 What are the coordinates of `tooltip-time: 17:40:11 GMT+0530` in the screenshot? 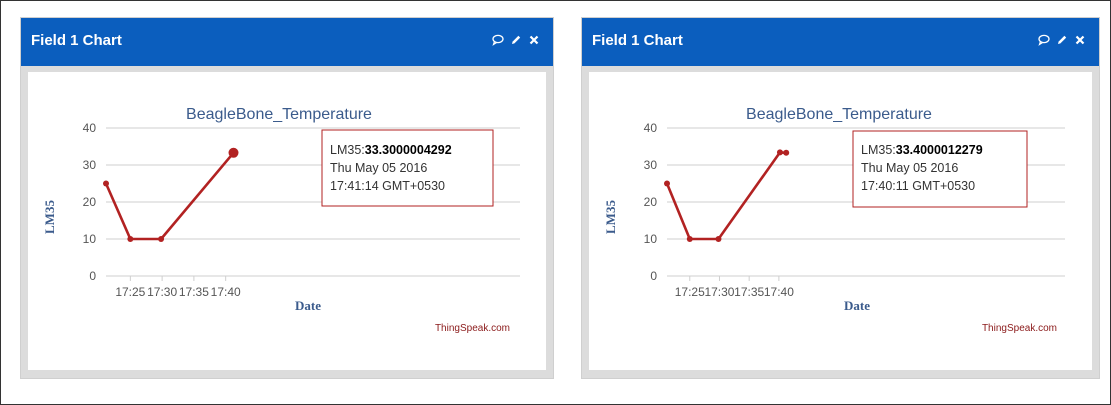 It's located at (918, 186).